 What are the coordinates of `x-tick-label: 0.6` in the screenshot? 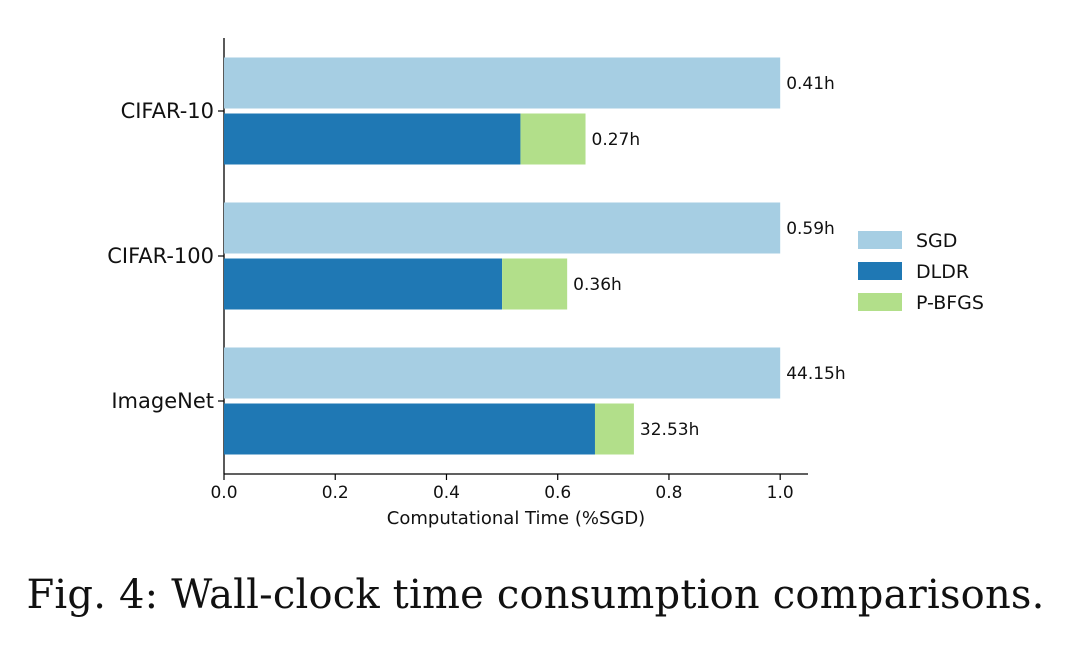 It's located at (557, 493).